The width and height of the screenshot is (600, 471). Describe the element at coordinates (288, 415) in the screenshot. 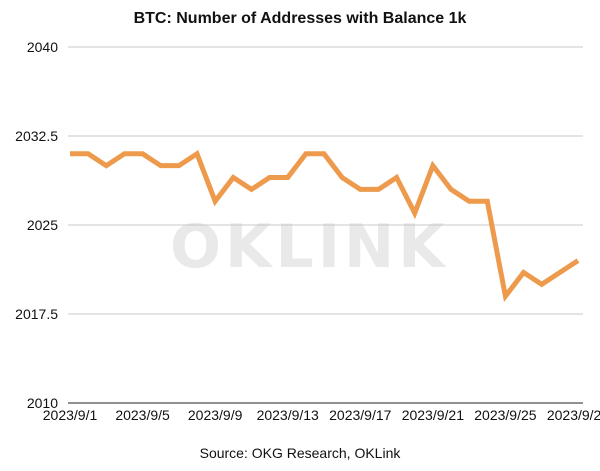

I see `x-tick-label: 2023/9/13` at that location.